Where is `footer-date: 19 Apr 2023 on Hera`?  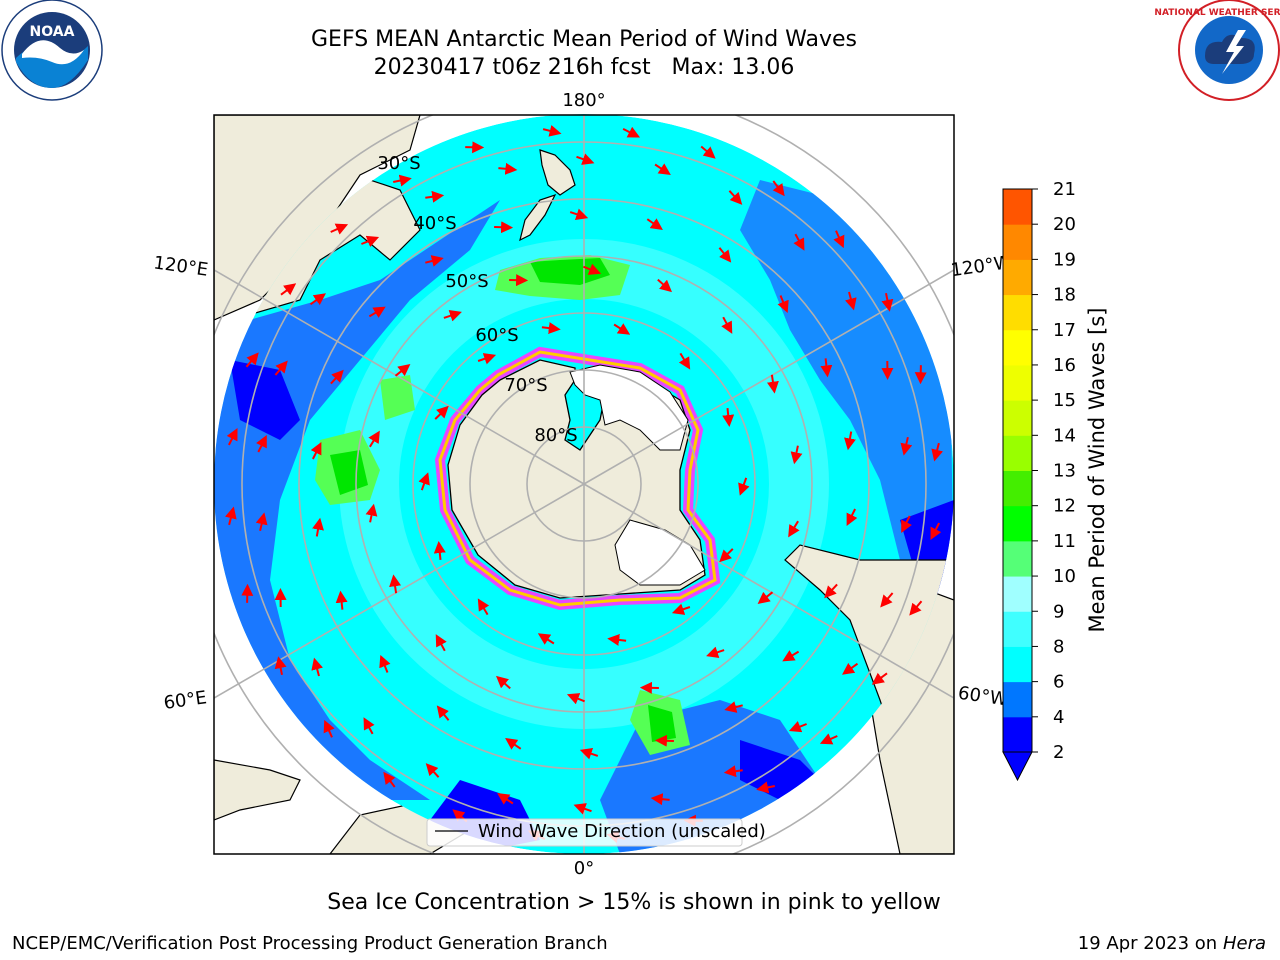 footer-date: 19 Apr 2023 on Hera is located at coordinates (1172, 943).